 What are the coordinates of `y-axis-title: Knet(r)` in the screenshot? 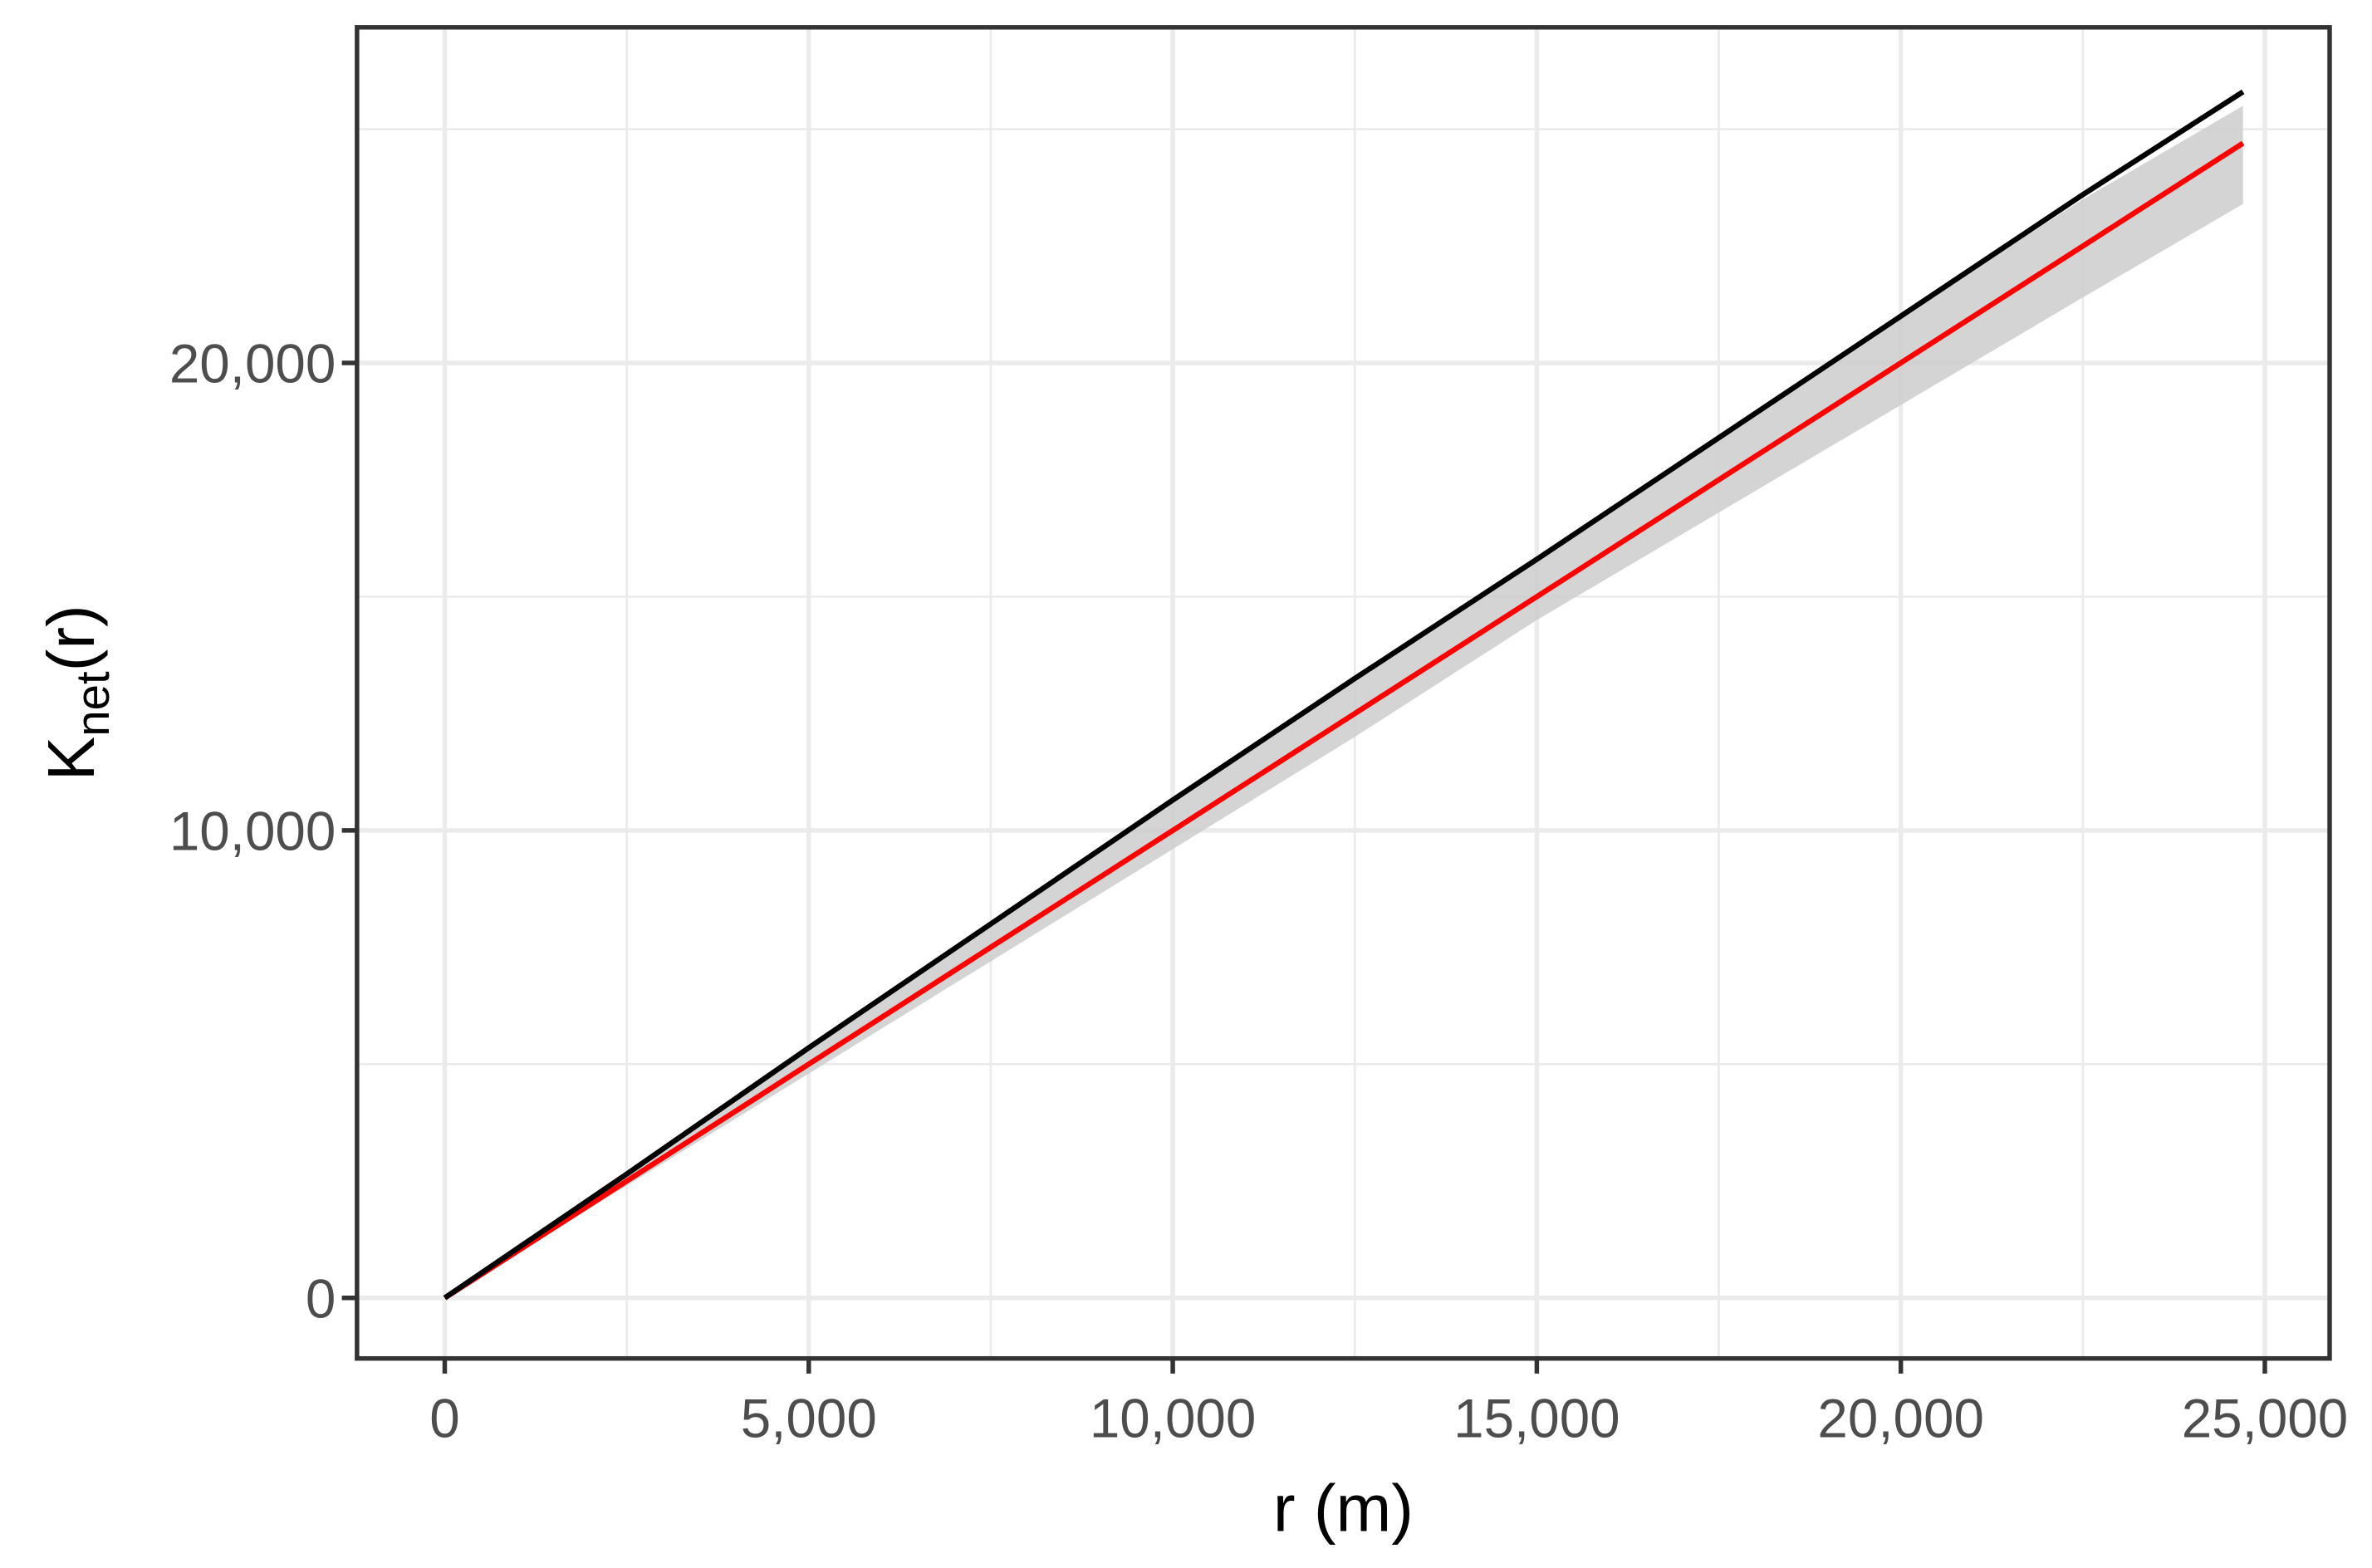 It's located at (76, 693).